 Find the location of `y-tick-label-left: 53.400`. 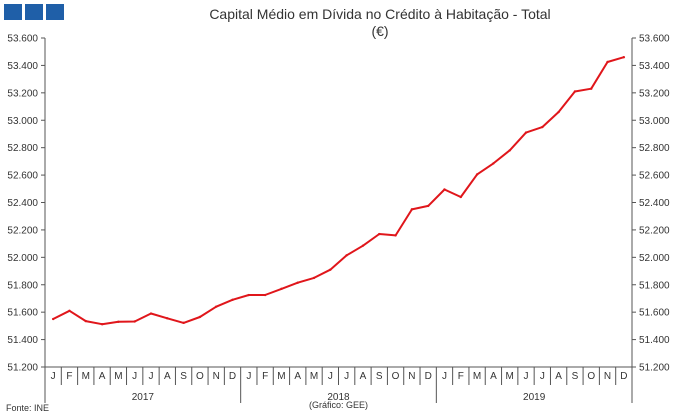

y-tick-label-left: 53.400 is located at coordinates (22, 66).